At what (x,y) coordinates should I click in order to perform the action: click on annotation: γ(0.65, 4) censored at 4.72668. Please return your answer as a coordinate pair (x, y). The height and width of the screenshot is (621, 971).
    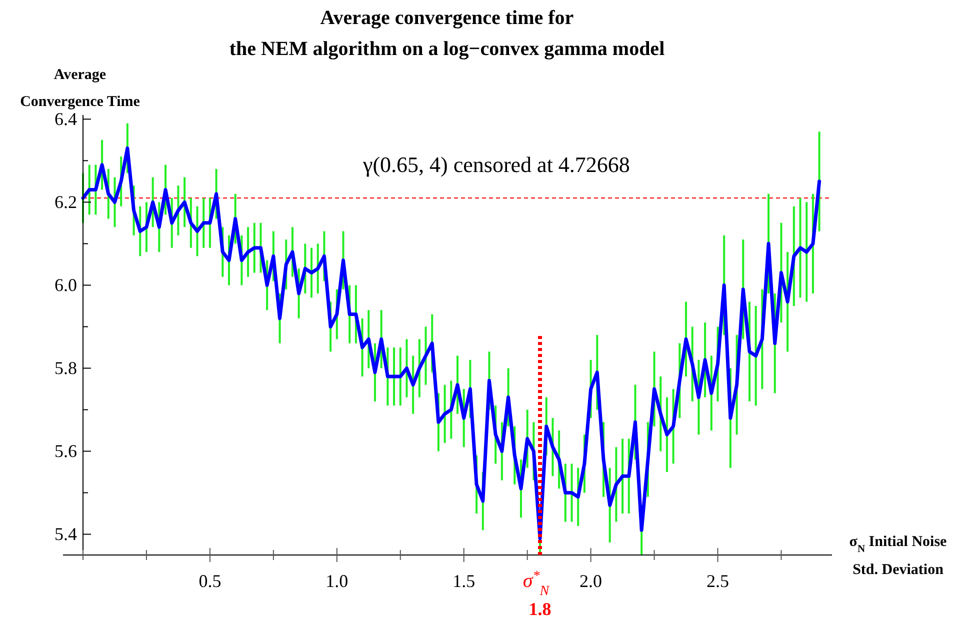
    Looking at the image, I should click on (496, 164).